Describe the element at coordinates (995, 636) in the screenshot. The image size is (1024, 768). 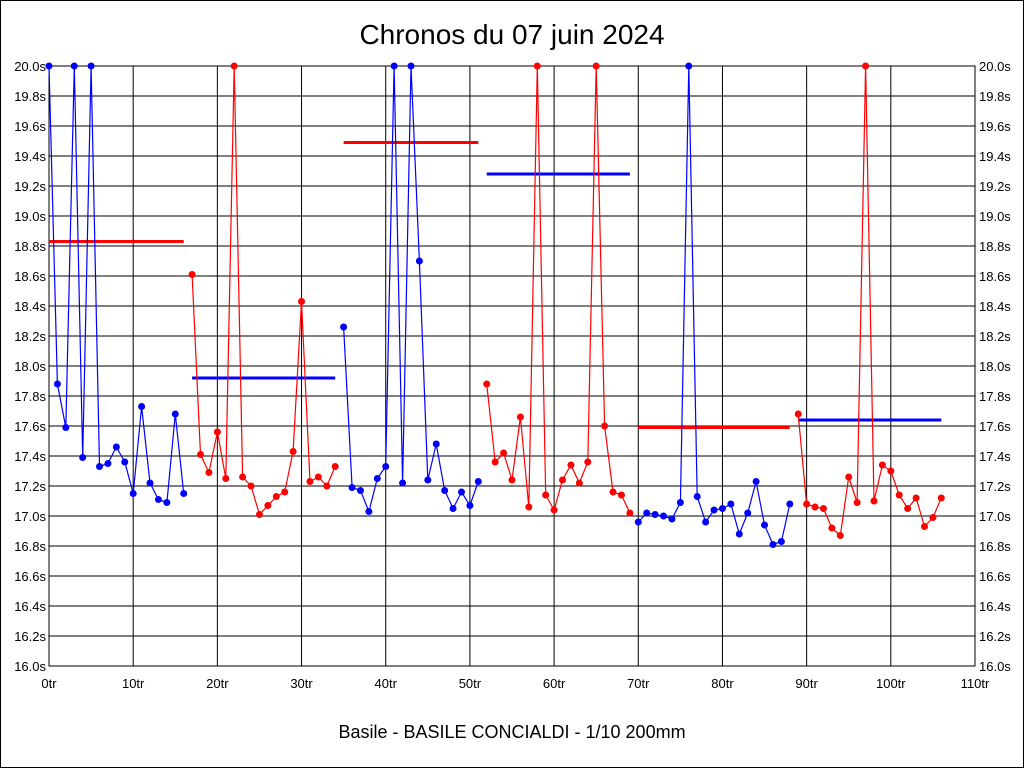
I see `y-tick-label-right: 16.2s` at that location.